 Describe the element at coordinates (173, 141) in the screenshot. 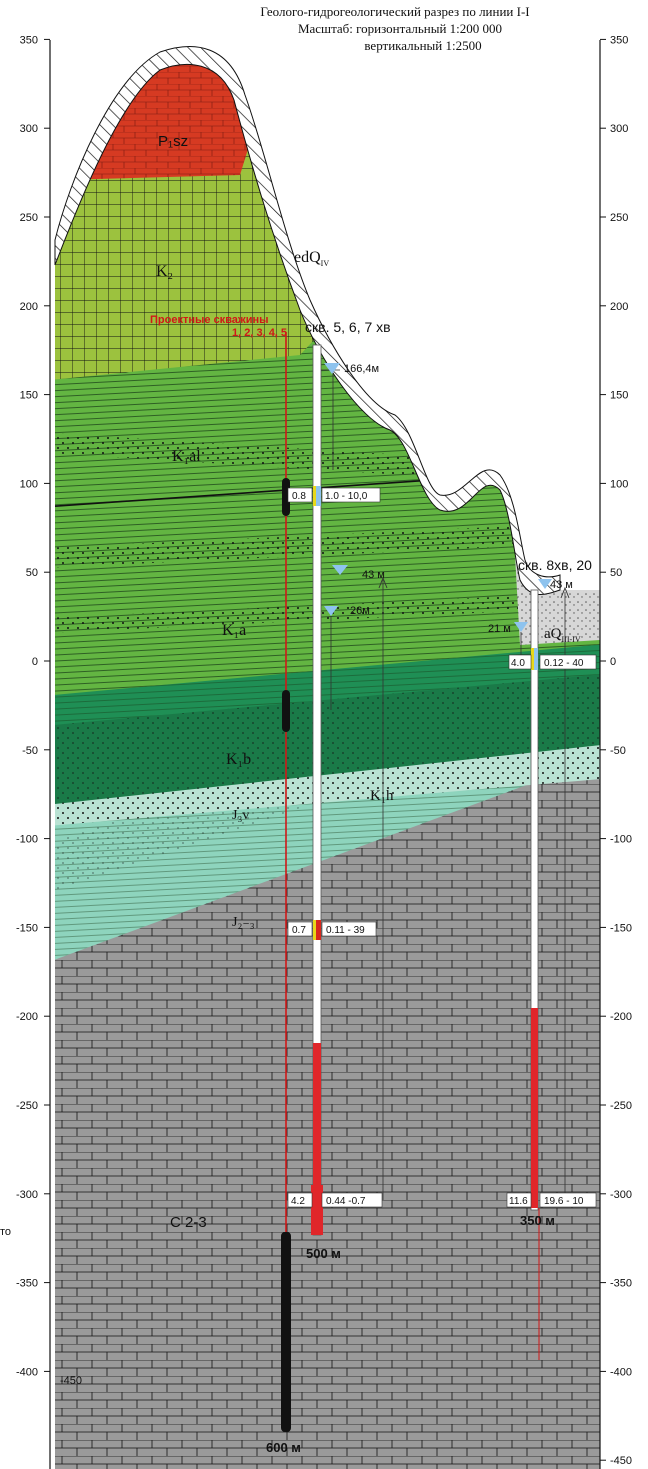

I see `label-p1sz: P₁sz` at that location.